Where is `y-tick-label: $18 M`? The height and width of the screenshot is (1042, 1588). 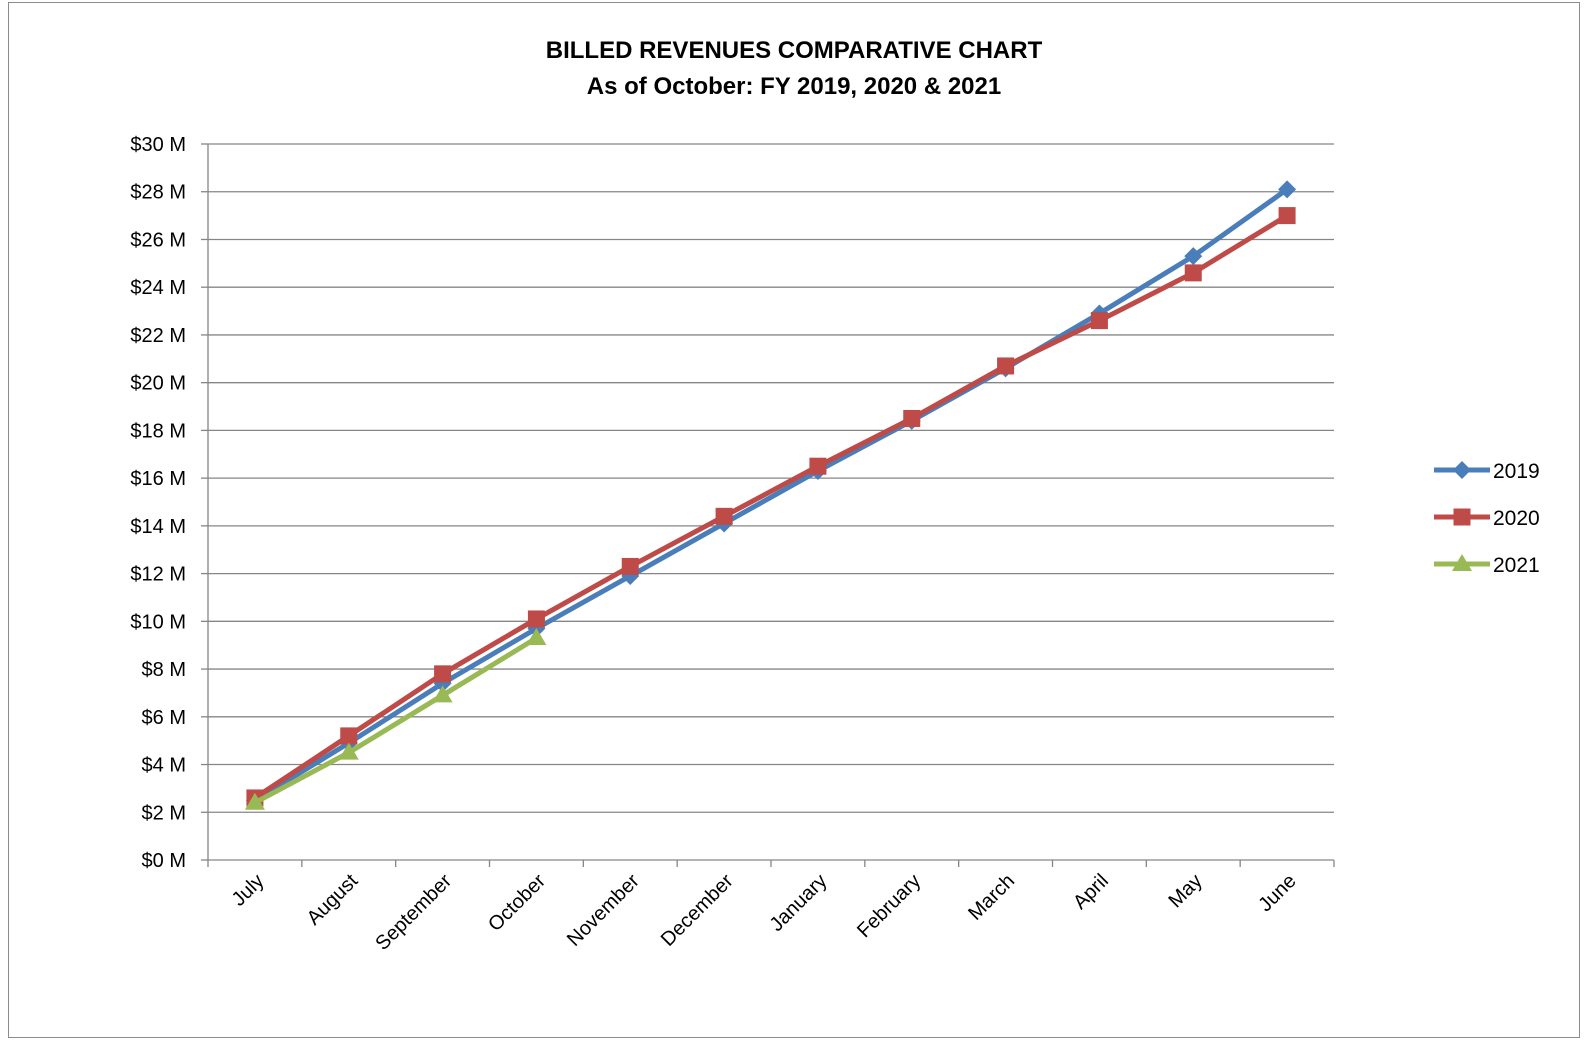 y-tick-label: $18 M is located at coordinates (158, 431).